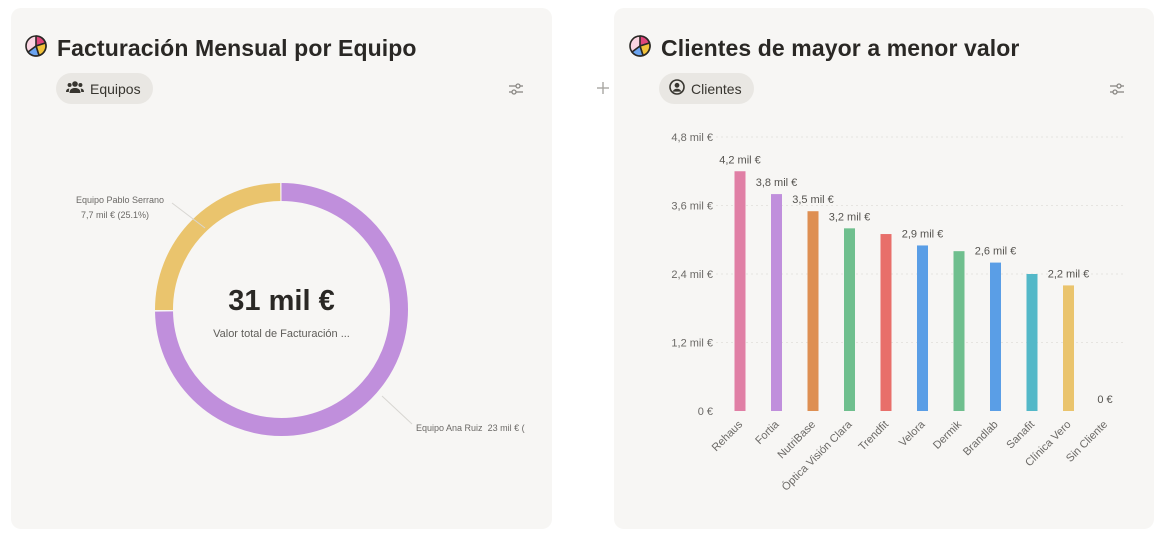 This screenshot has height=539, width=1163. Describe the element at coordinates (237, 47) in the screenshot. I see `card-title-text: Facturación Mensual por Equipo` at that location.